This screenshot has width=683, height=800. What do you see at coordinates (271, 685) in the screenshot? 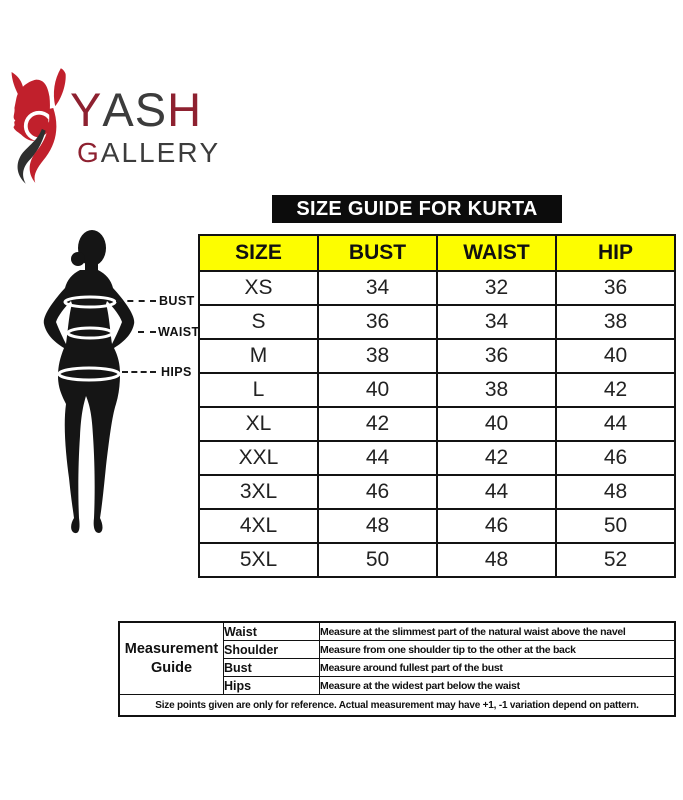
I see `body-part-cell: Hips` at bounding box center [271, 685].